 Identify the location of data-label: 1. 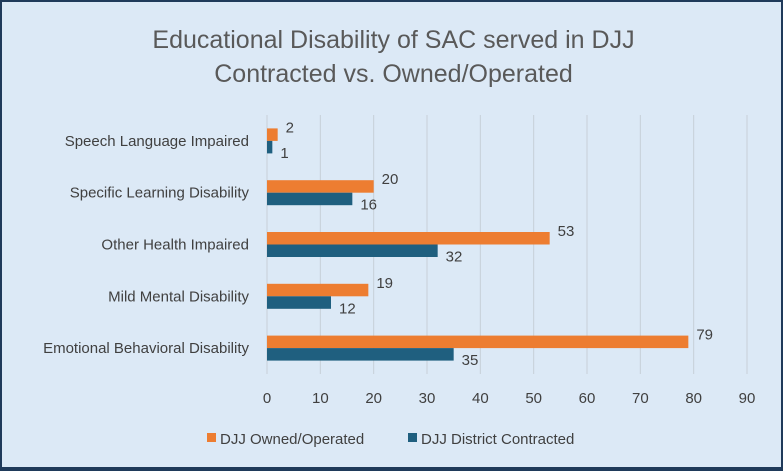
(284, 153).